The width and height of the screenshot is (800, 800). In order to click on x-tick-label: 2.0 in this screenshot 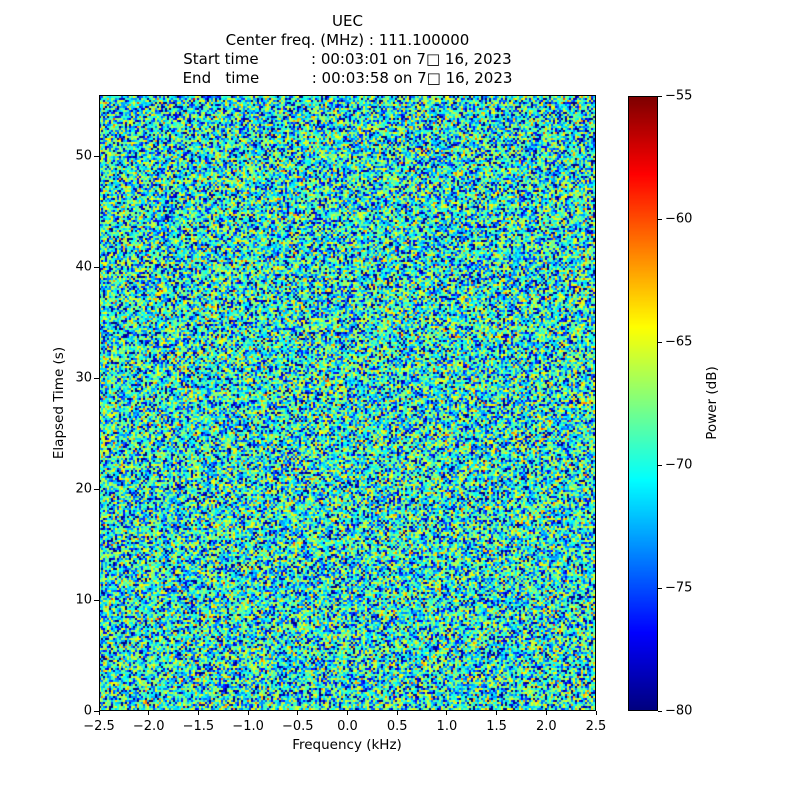, I will do `click(546, 726)`.